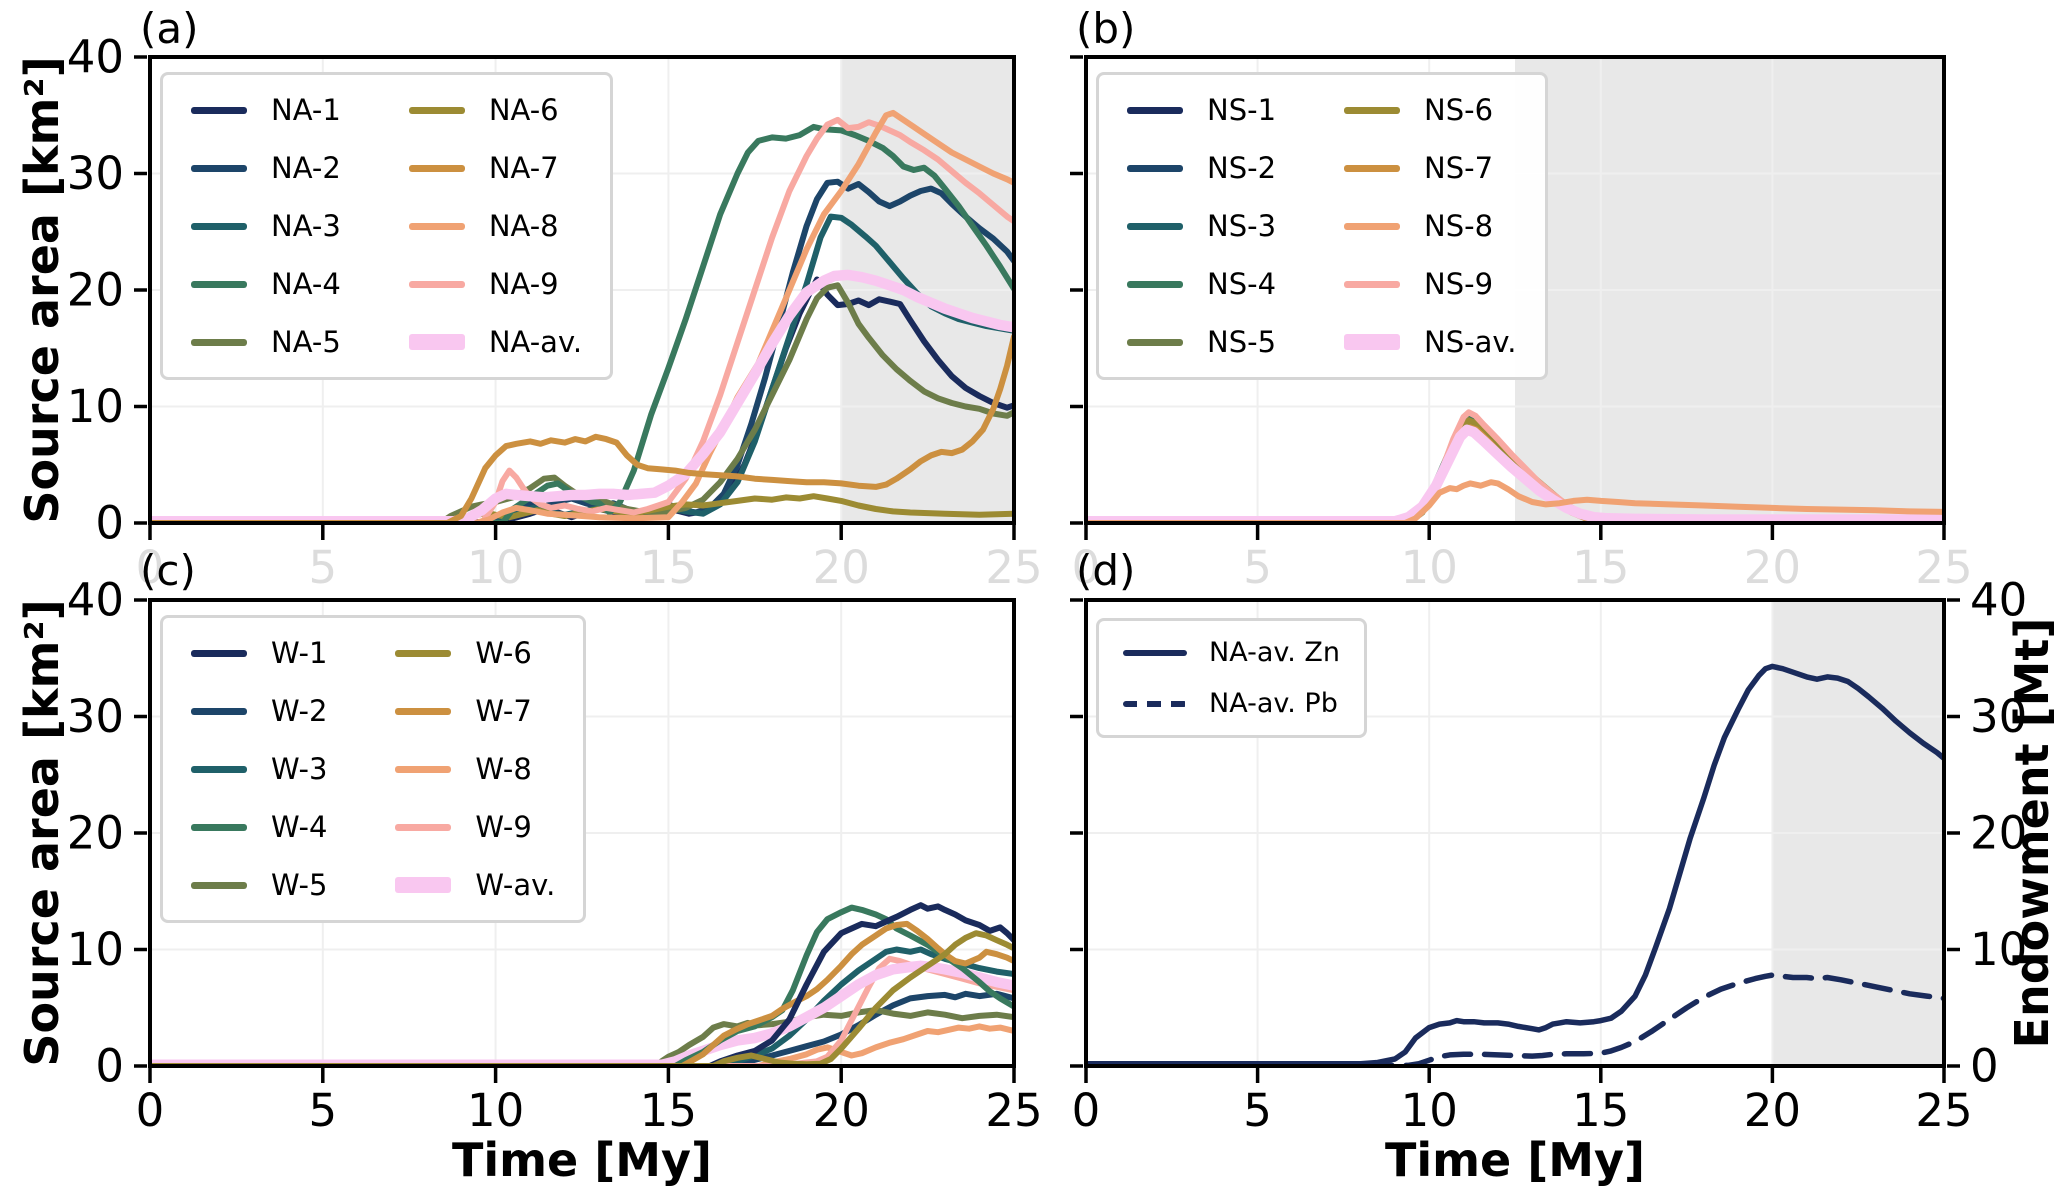 The height and width of the screenshot is (1190, 2067). Describe the element at coordinates (259, 827) in the screenshot. I see `legend-item-W-4: W-4` at that location.